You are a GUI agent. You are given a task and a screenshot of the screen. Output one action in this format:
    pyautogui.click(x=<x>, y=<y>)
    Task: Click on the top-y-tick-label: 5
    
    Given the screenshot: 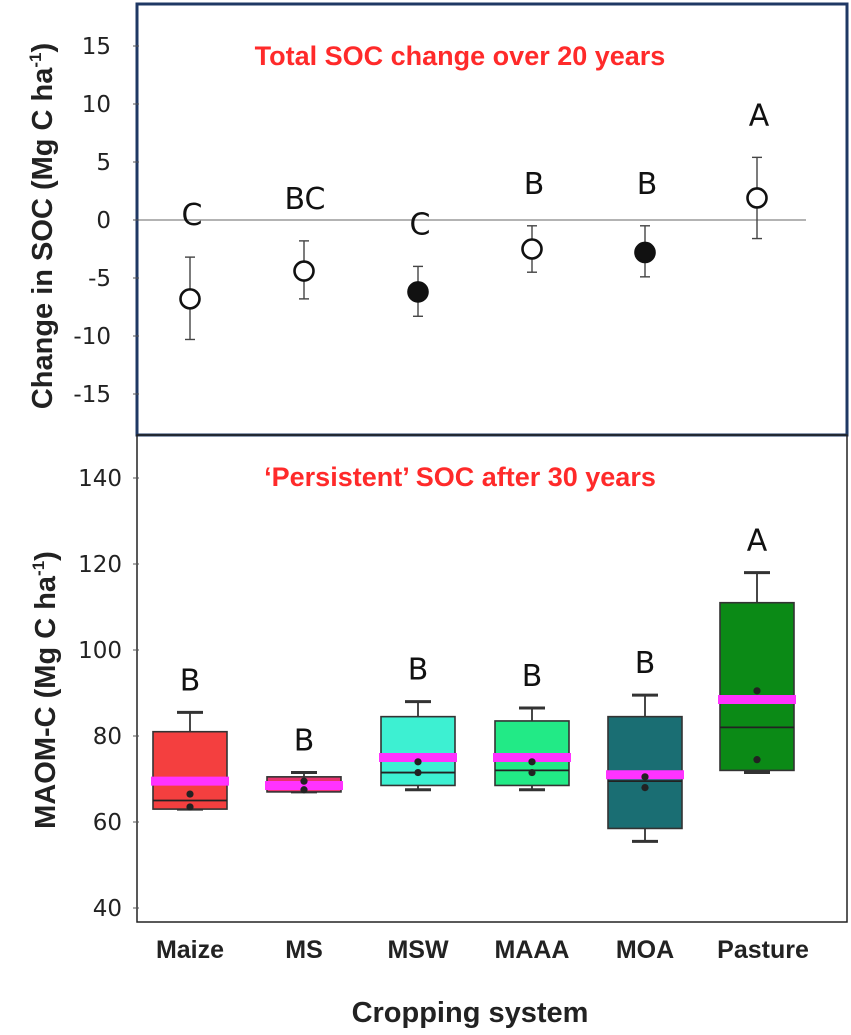 What is the action you would take?
    pyautogui.click(x=103, y=163)
    